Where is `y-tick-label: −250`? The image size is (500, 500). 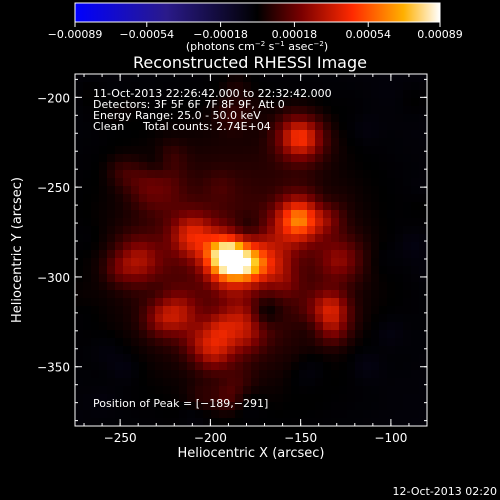
y-tick-label: −250 is located at coordinates (53, 188).